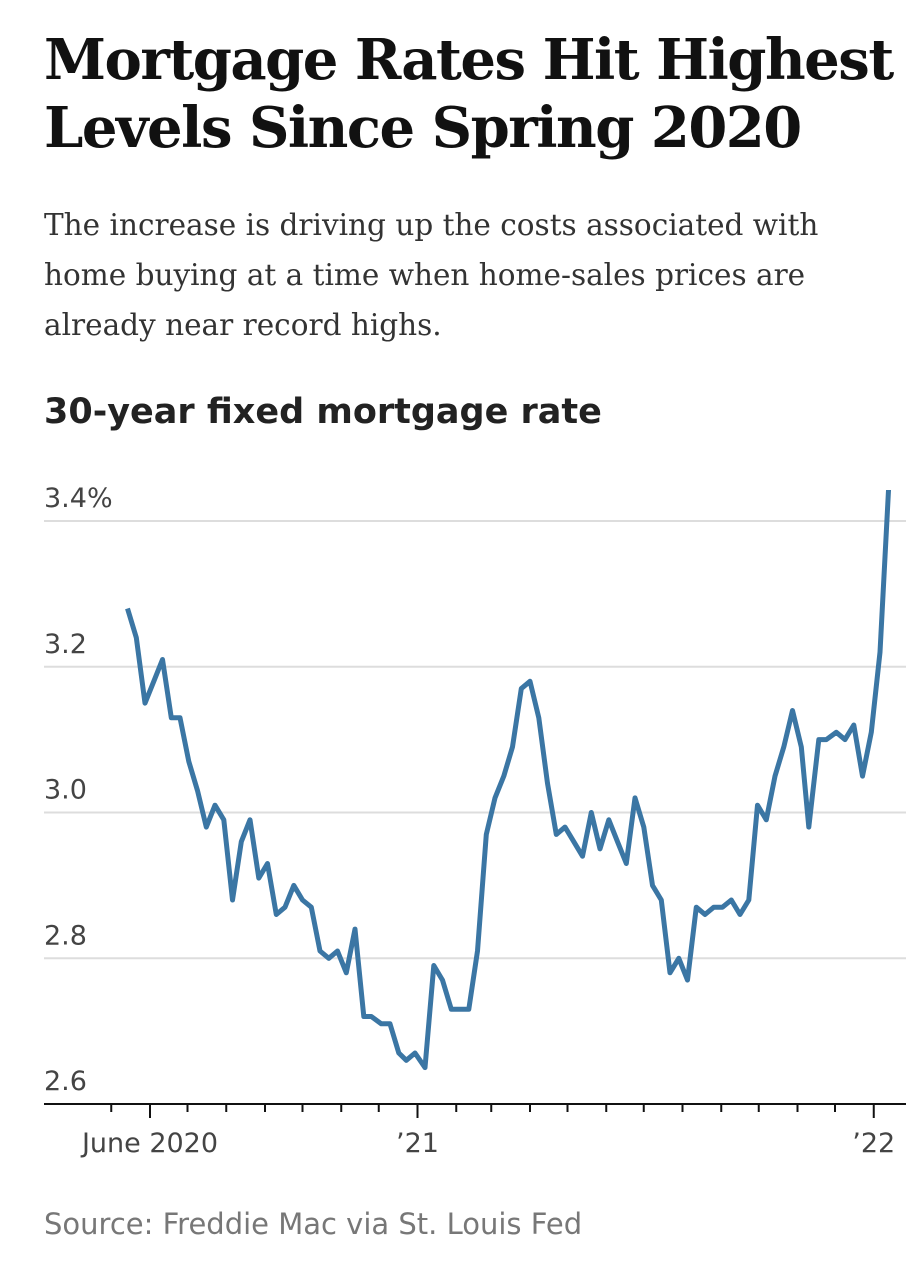 Image resolution: width=919 pixels, height=1280 pixels. Describe the element at coordinates (78, 498) in the screenshot. I see `y-tick-label: 3.4%` at that location.